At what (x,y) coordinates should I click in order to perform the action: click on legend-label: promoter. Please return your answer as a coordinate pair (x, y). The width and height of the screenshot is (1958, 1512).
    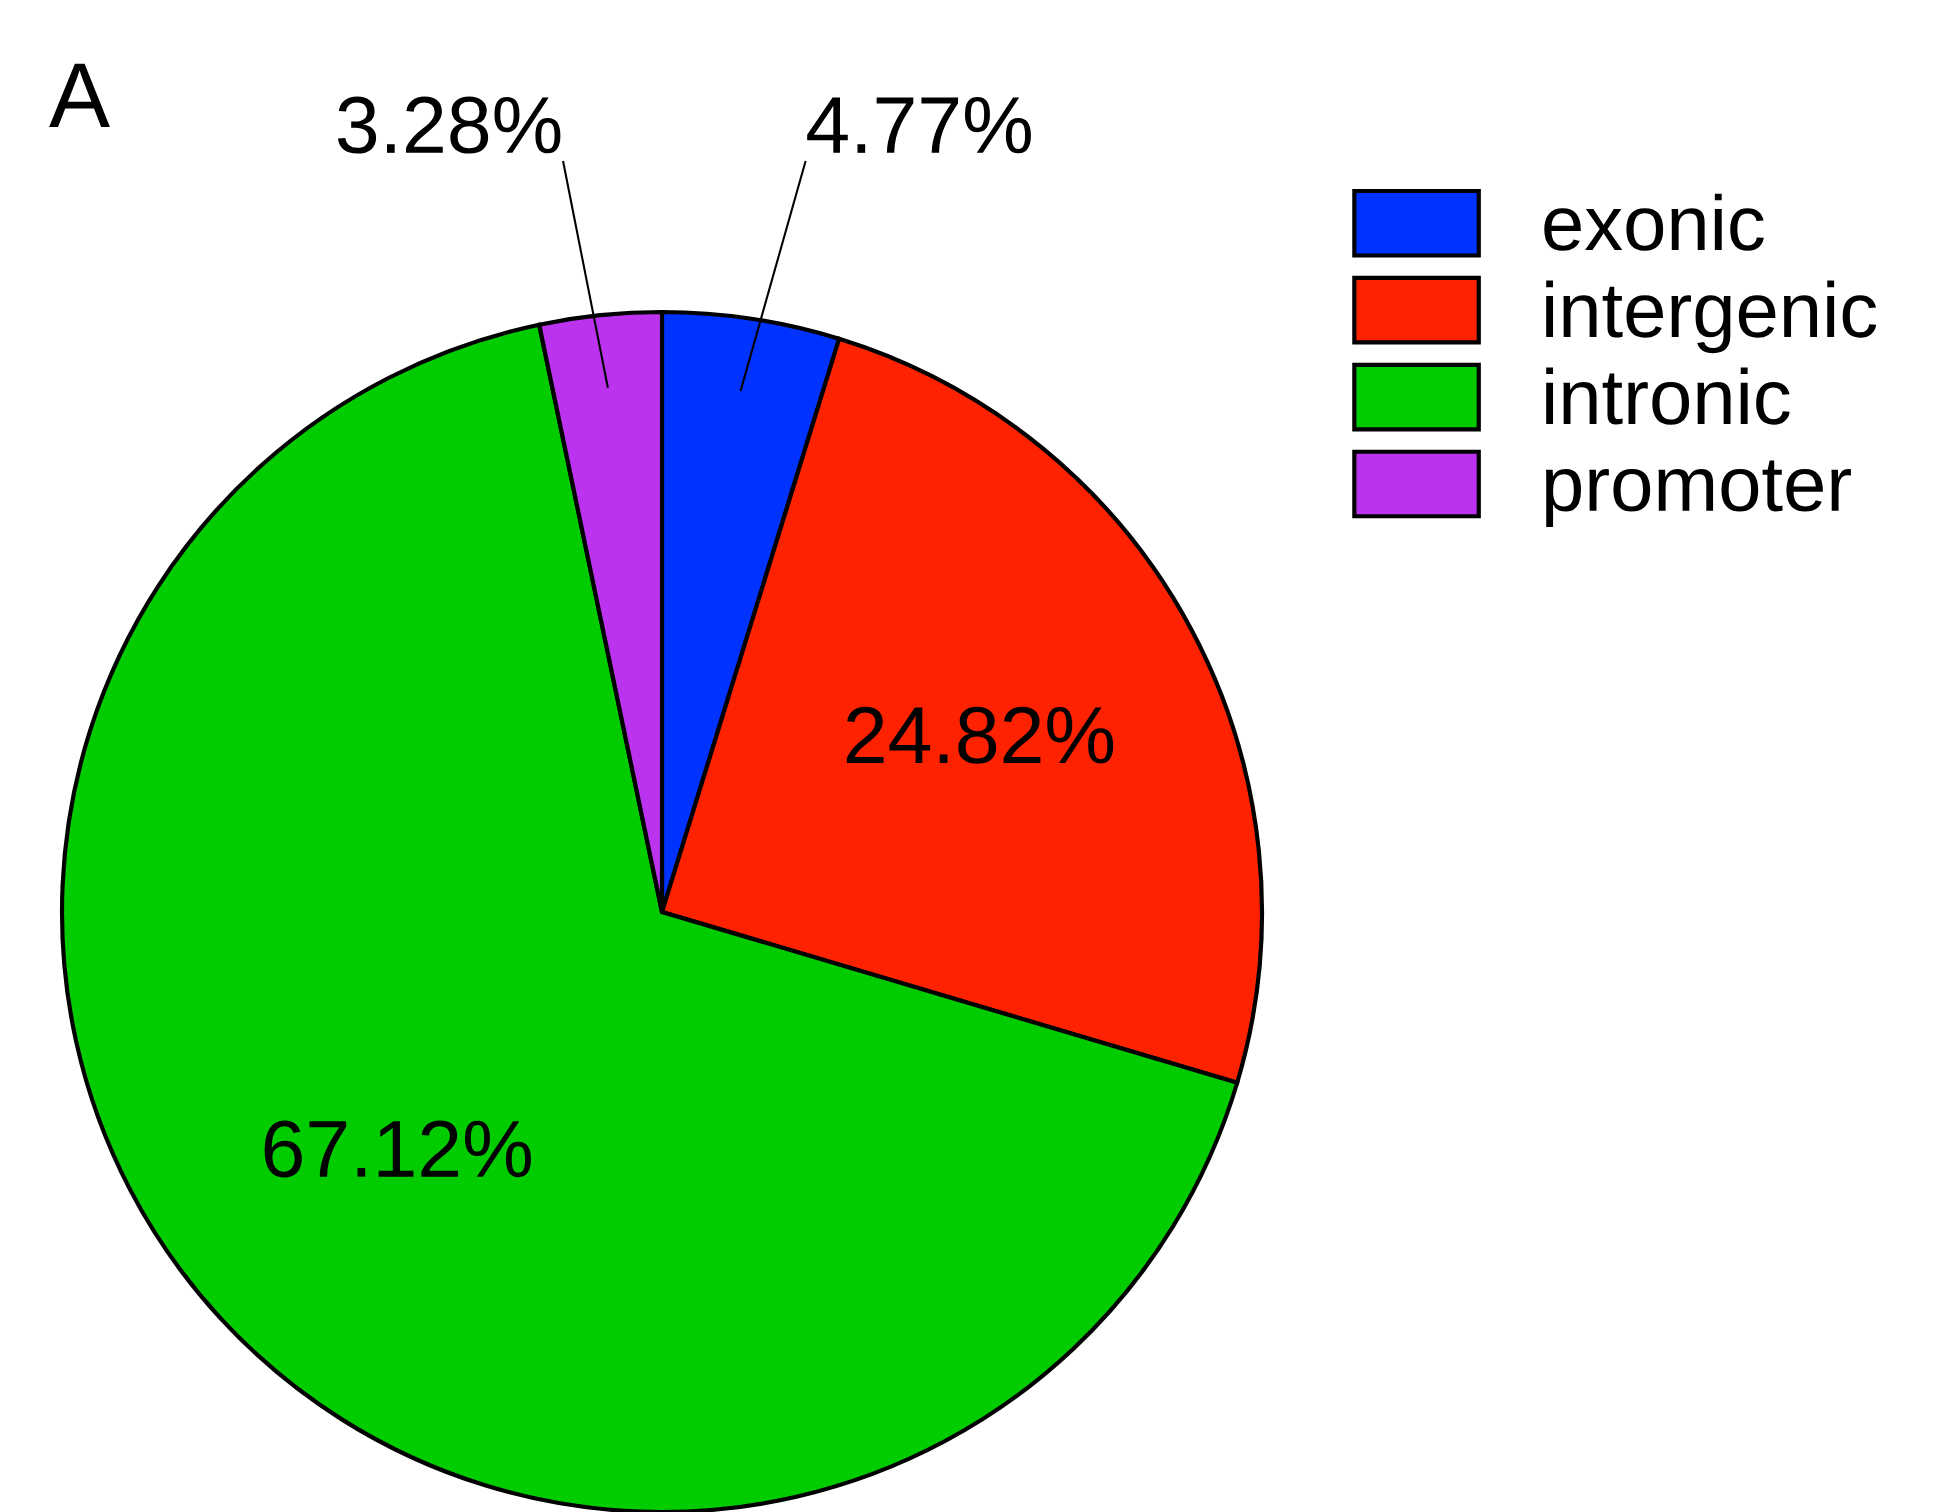
    Looking at the image, I should click on (1698, 493).